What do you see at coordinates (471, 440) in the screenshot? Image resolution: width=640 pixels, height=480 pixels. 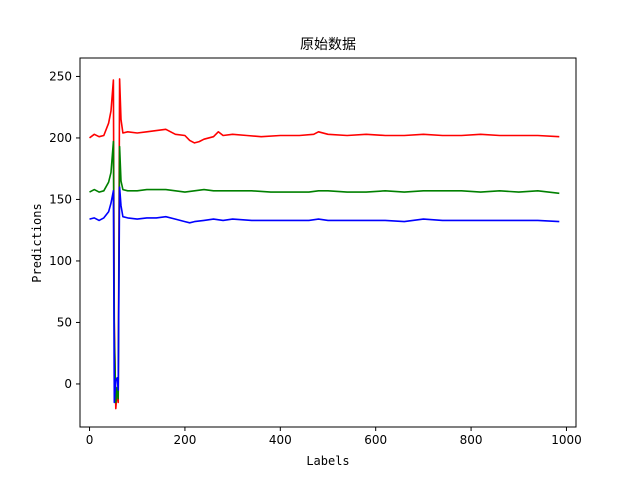 I see `x-tick-label: 800` at bounding box center [471, 440].